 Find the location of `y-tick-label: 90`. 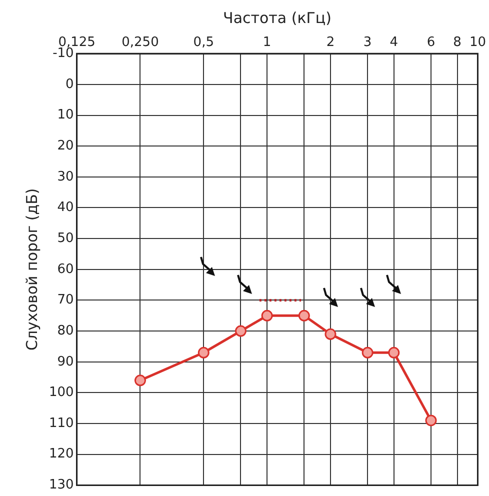

y-tick-label: 90 is located at coordinates (65, 362).